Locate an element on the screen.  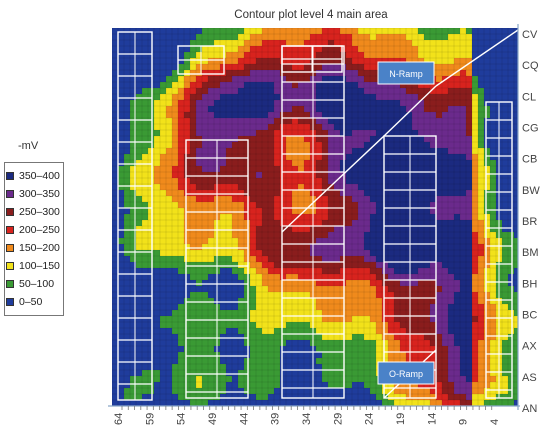
x-tick-label: 39 is located at coordinates (276, 419).